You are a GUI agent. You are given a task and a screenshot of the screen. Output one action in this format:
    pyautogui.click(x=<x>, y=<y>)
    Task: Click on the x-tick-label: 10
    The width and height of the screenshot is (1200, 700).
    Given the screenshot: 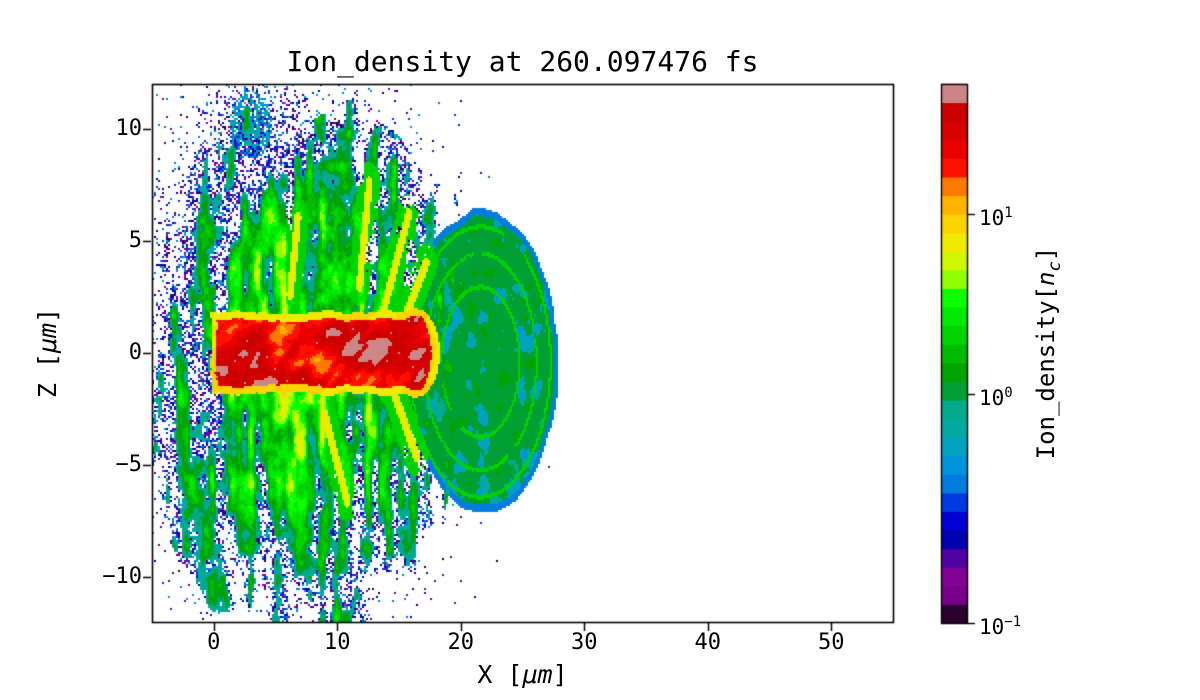 What is the action you would take?
    pyautogui.click(x=337, y=642)
    